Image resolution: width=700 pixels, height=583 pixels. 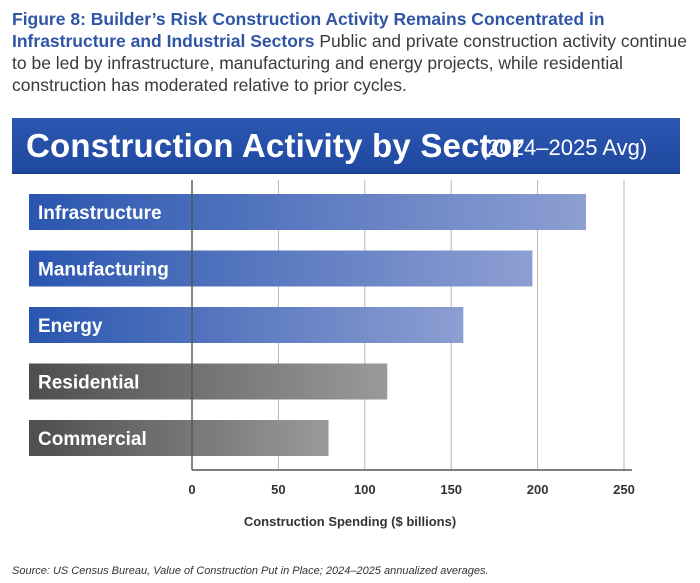 What do you see at coordinates (100, 213) in the screenshot?
I see `bar-label-infrastructure: Infrastructure` at bounding box center [100, 213].